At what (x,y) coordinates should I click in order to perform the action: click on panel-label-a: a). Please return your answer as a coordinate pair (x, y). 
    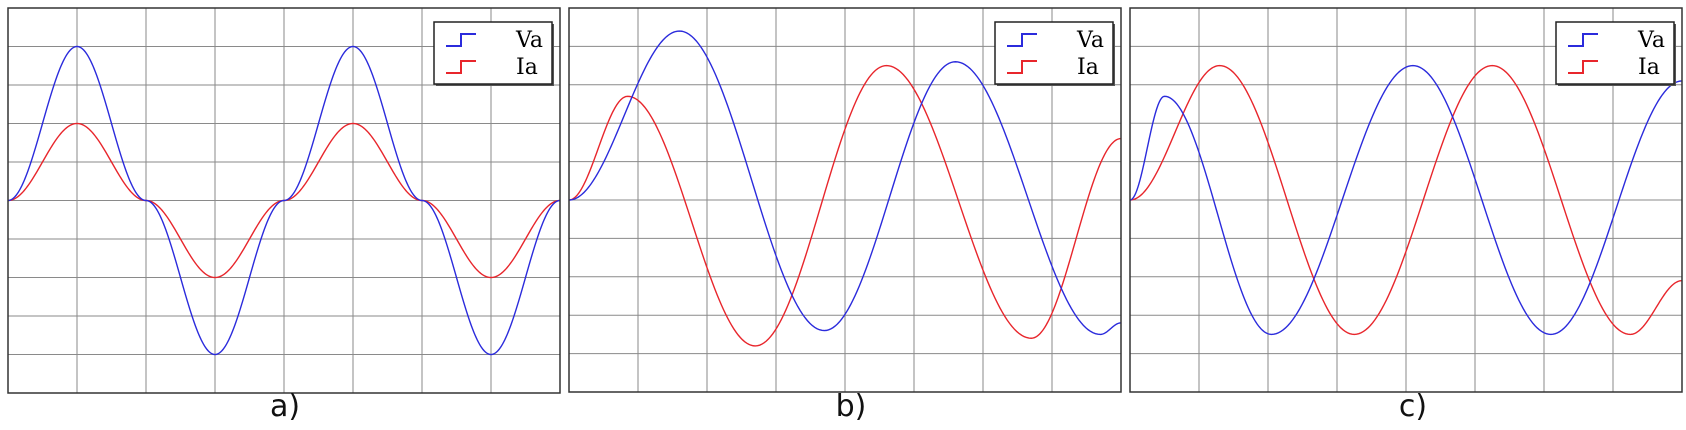
    Looking at the image, I should click on (285, 406).